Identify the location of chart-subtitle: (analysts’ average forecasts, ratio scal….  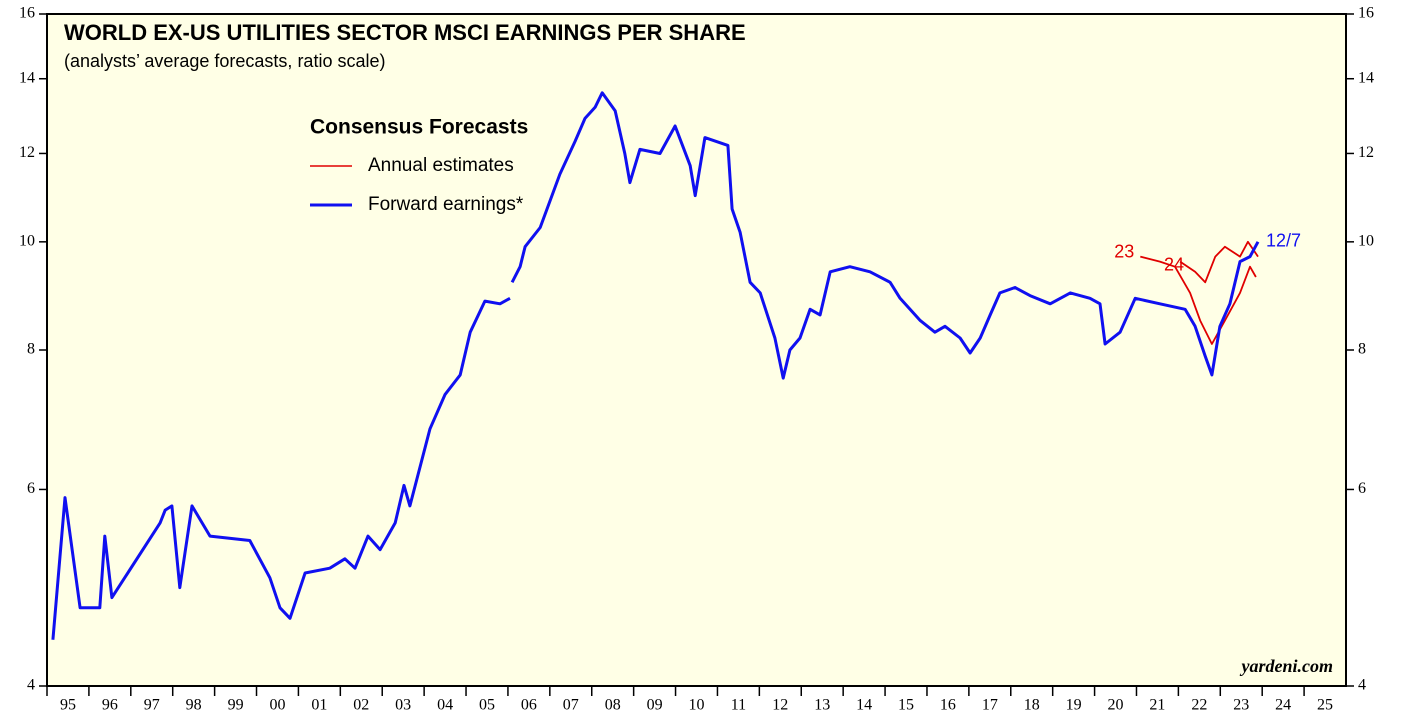
(224, 61).